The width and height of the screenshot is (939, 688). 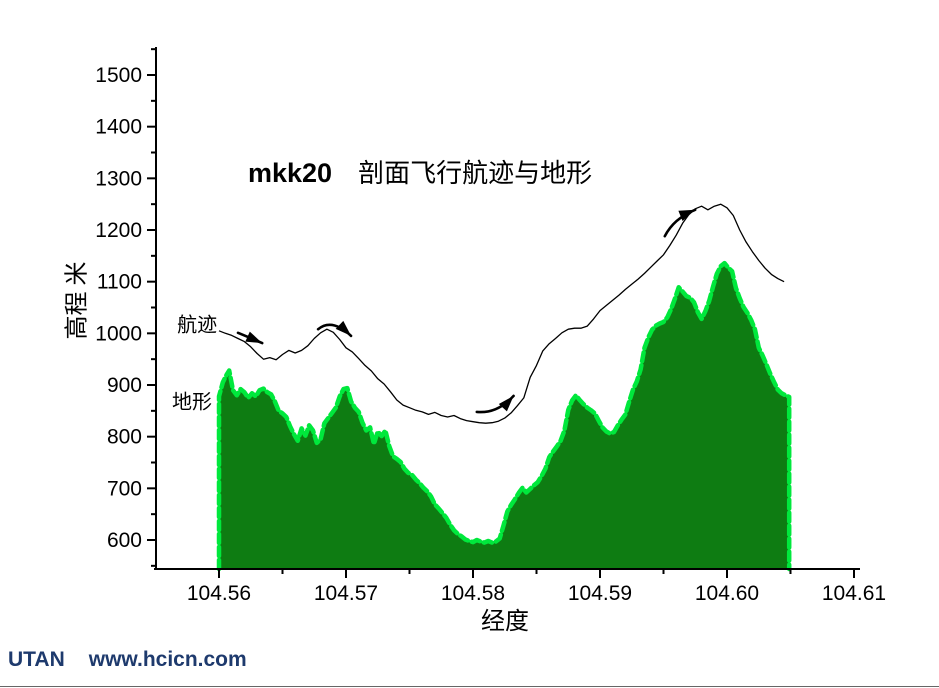 What do you see at coordinates (118, 178) in the screenshot?
I see `y-tick-label: 1300` at bounding box center [118, 178].